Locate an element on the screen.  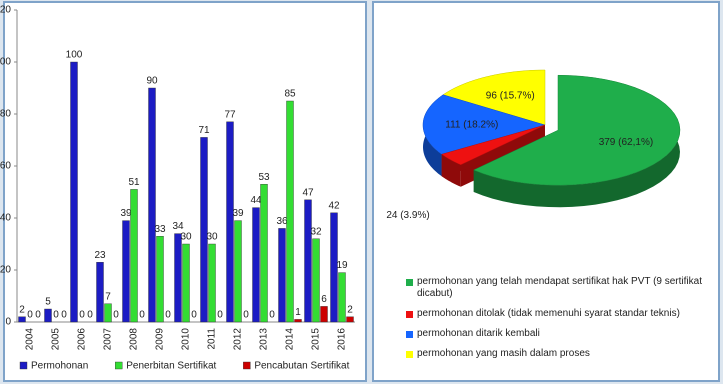
value-label: 77 is located at coordinates (230, 114).